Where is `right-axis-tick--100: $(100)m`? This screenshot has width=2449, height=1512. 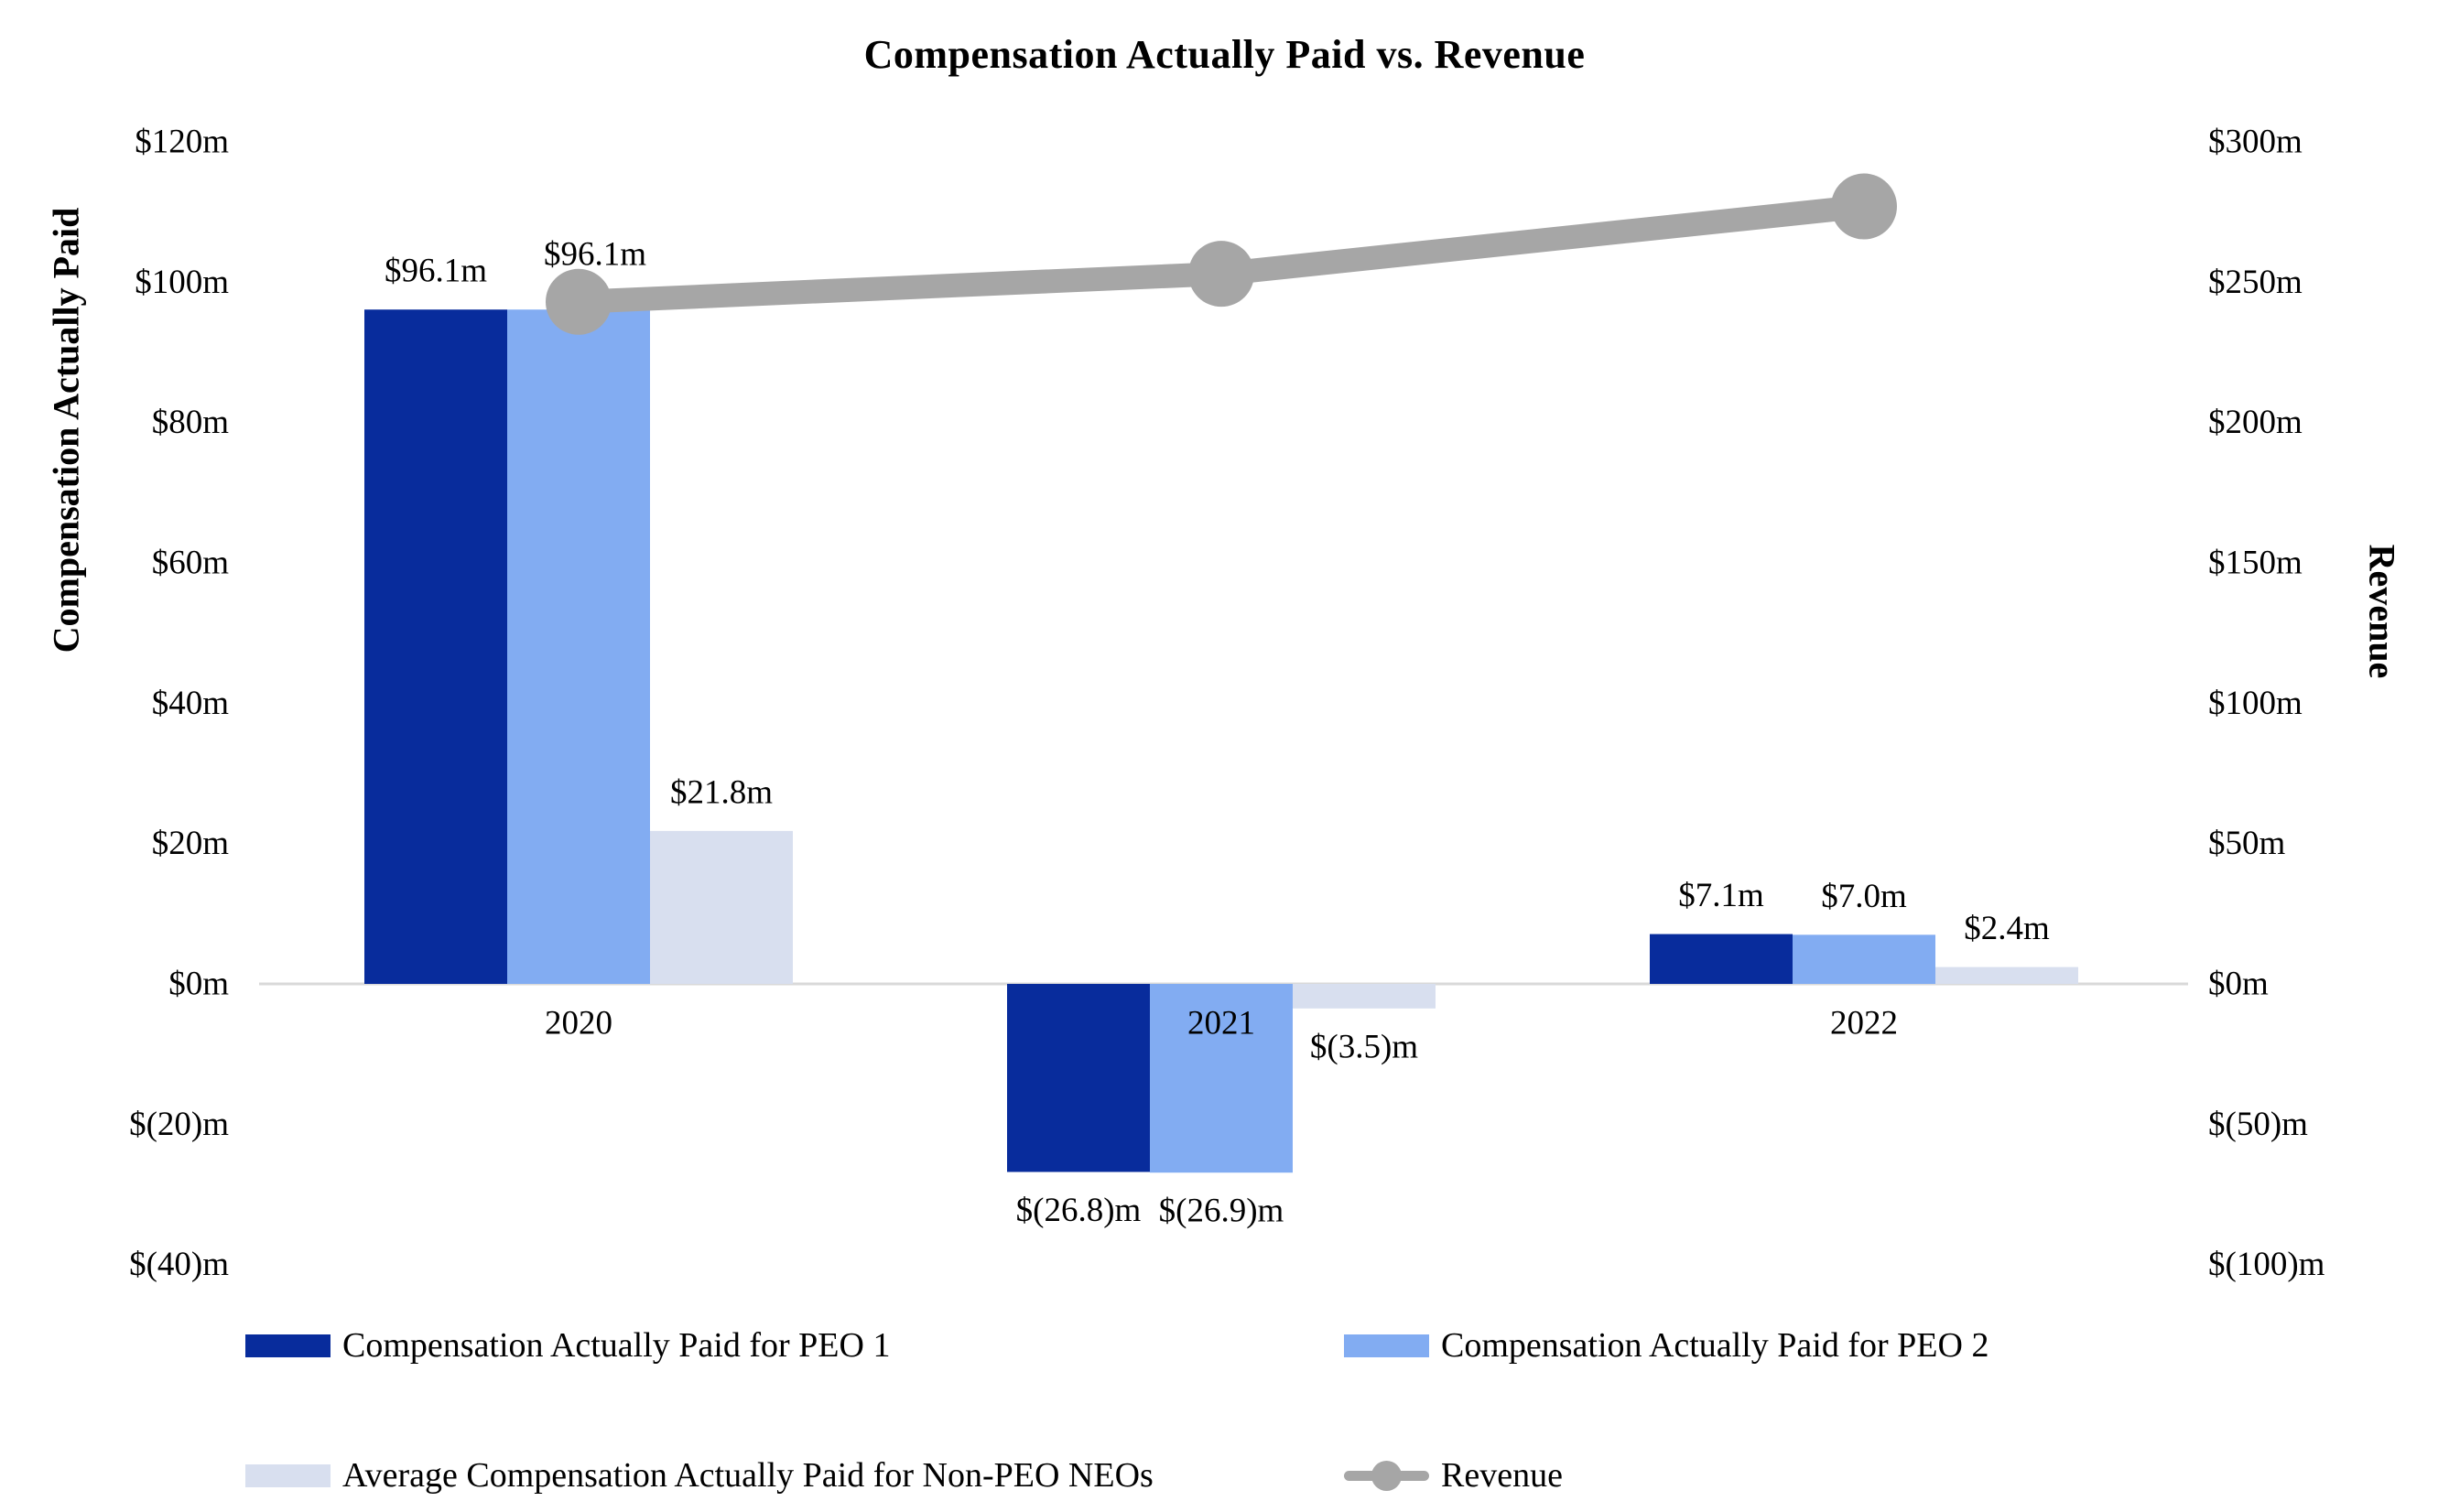 right-axis-tick--100: $(100)m is located at coordinates (2266, 1264).